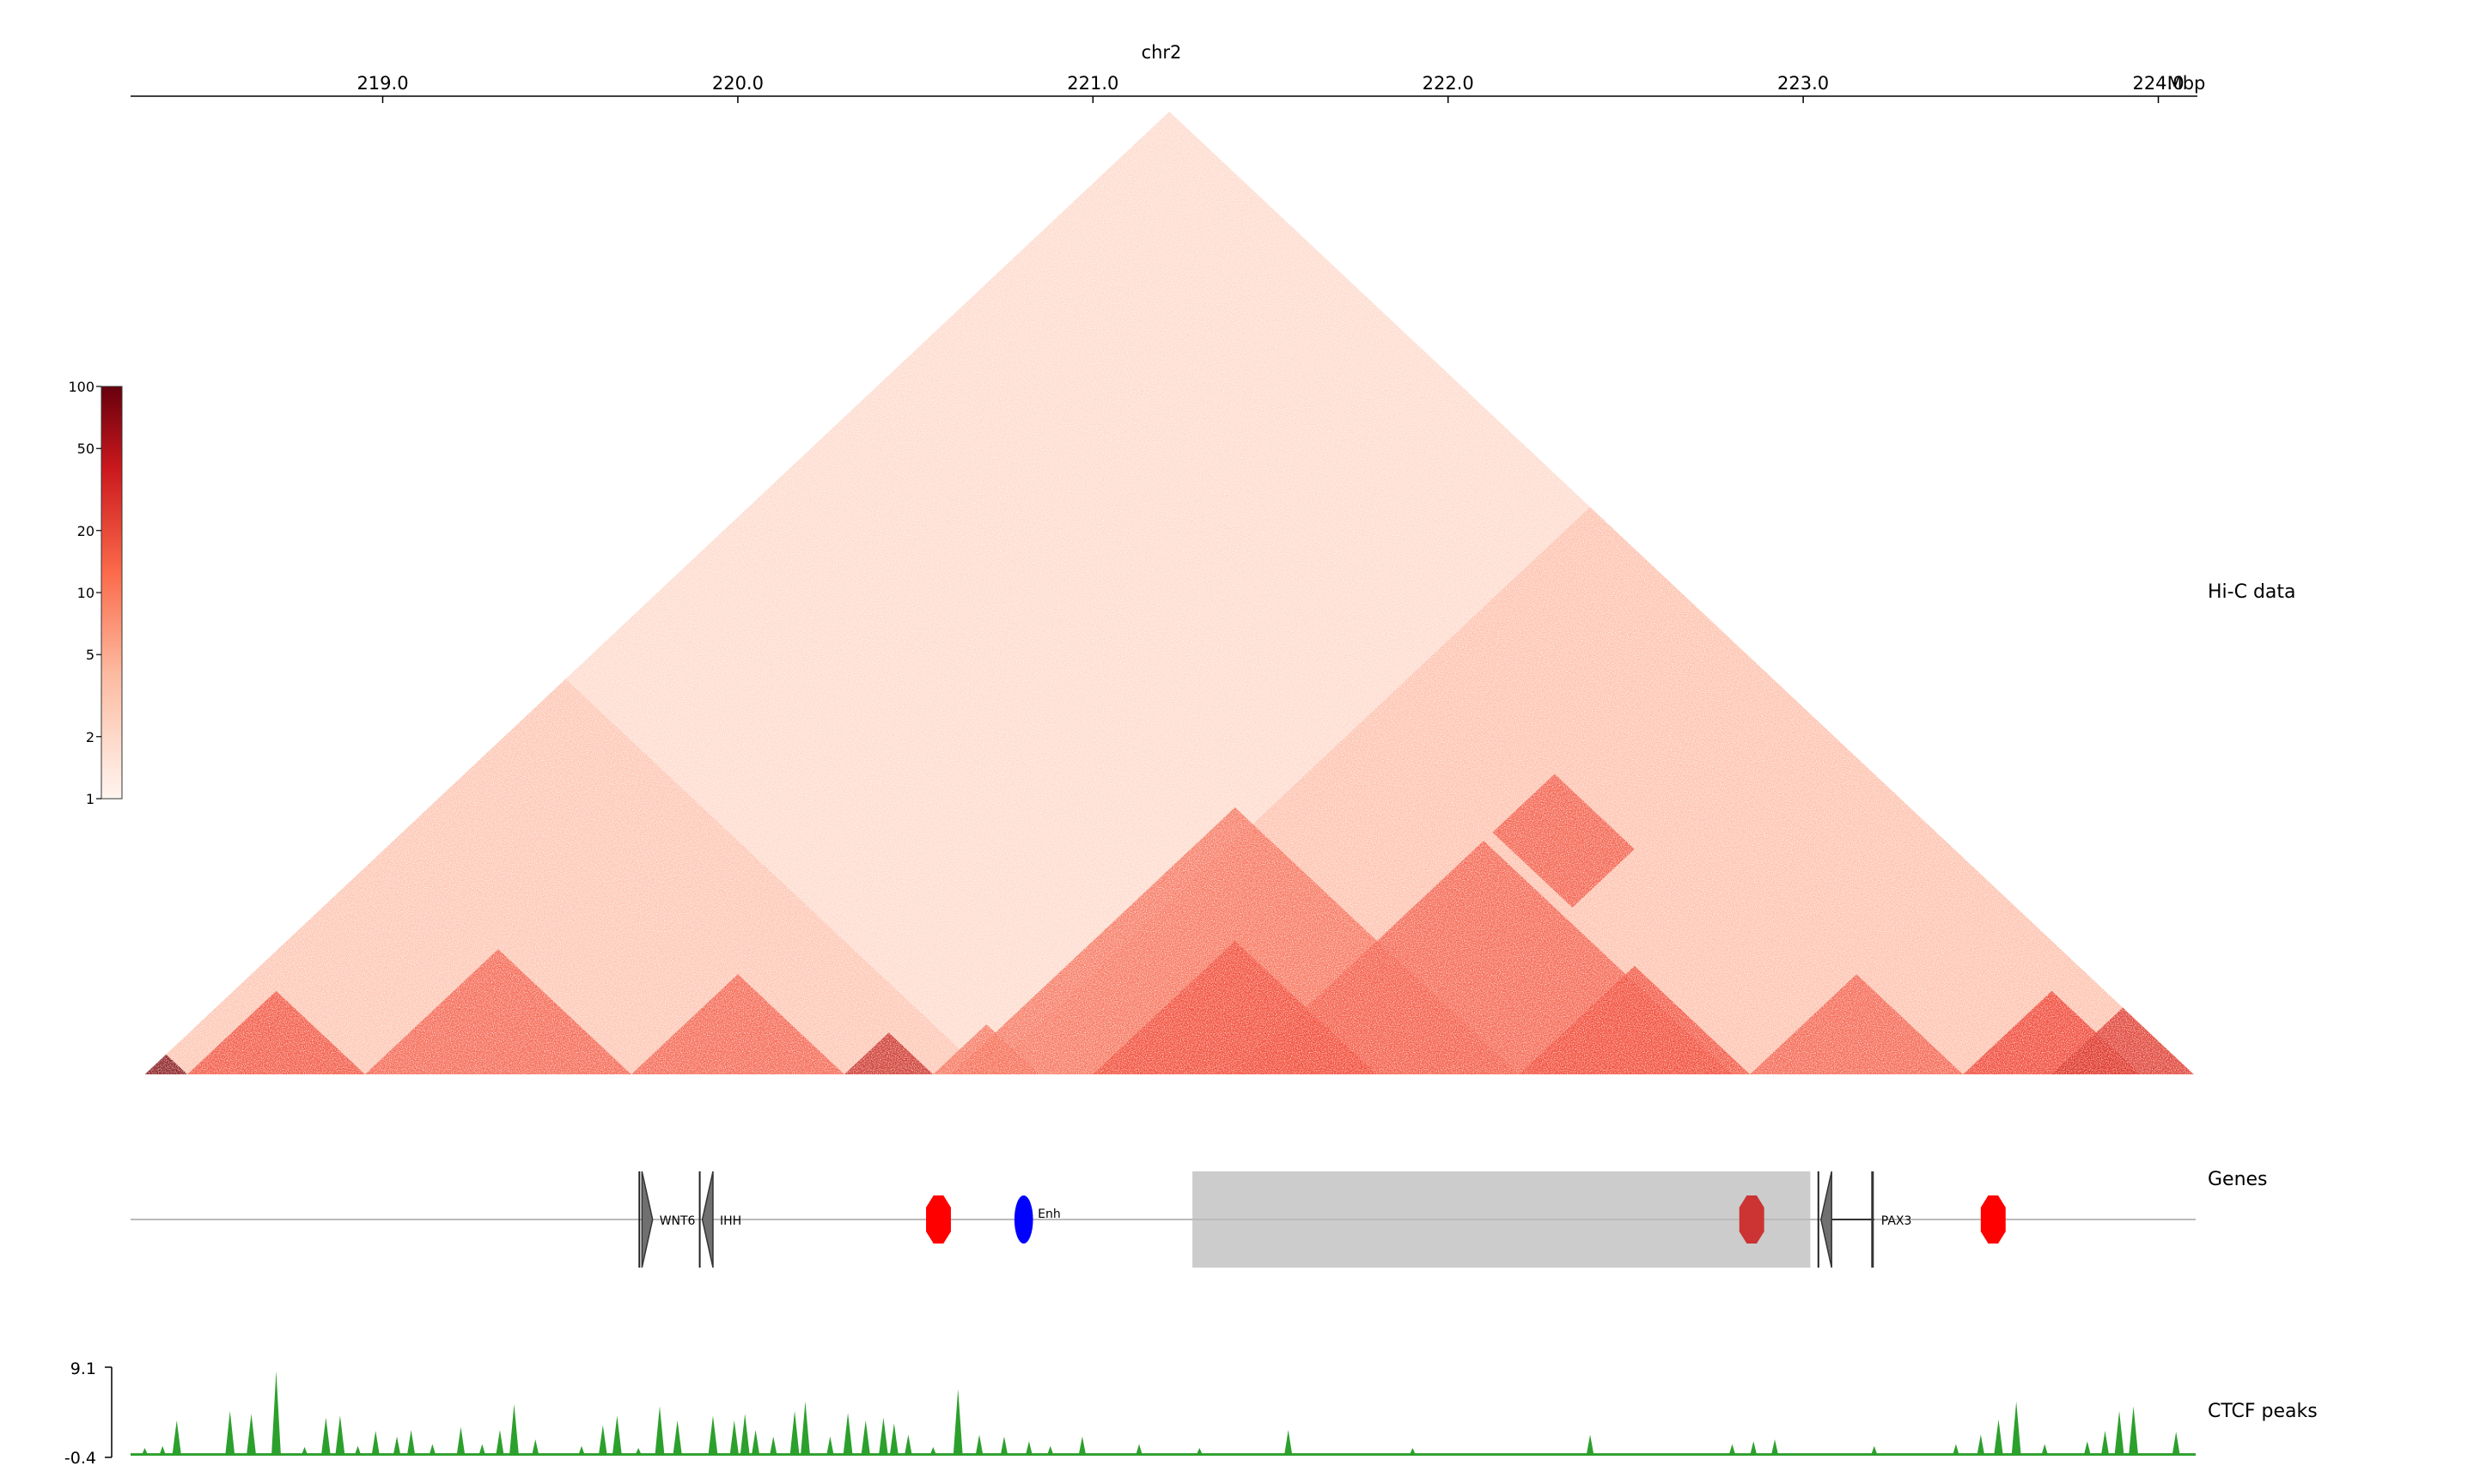 This screenshot has width=2474, height=1484. I want to click on genes-track-label: Genes, so click(2238, 1179).